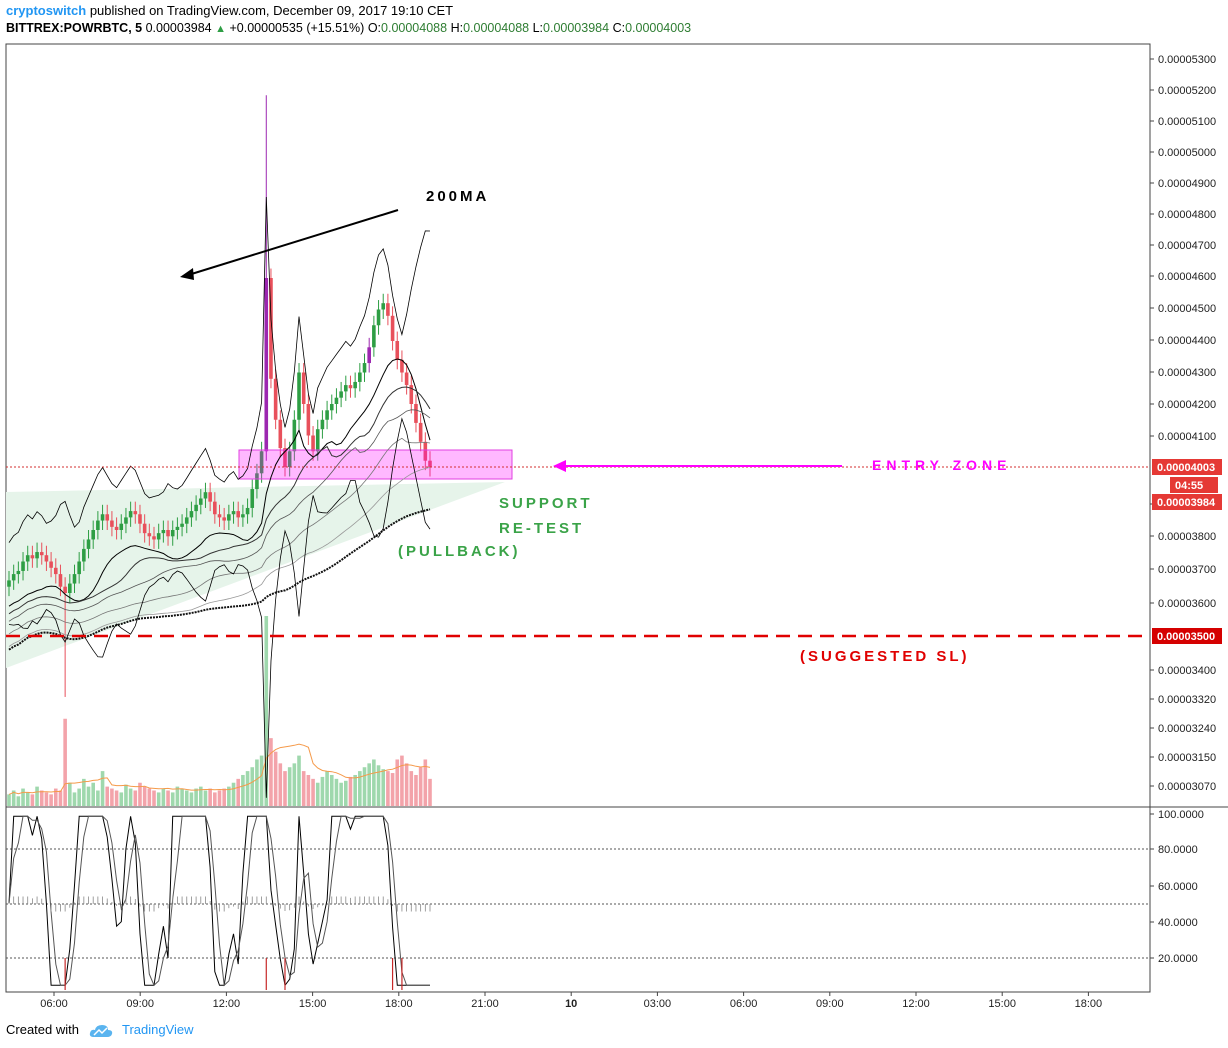 This screenshot has height=1048, width=1228. What do you see at coordinates (457, 196) in the screenshot?
I see `ma-annotation: 200MA` at bounding box center [457, 196].